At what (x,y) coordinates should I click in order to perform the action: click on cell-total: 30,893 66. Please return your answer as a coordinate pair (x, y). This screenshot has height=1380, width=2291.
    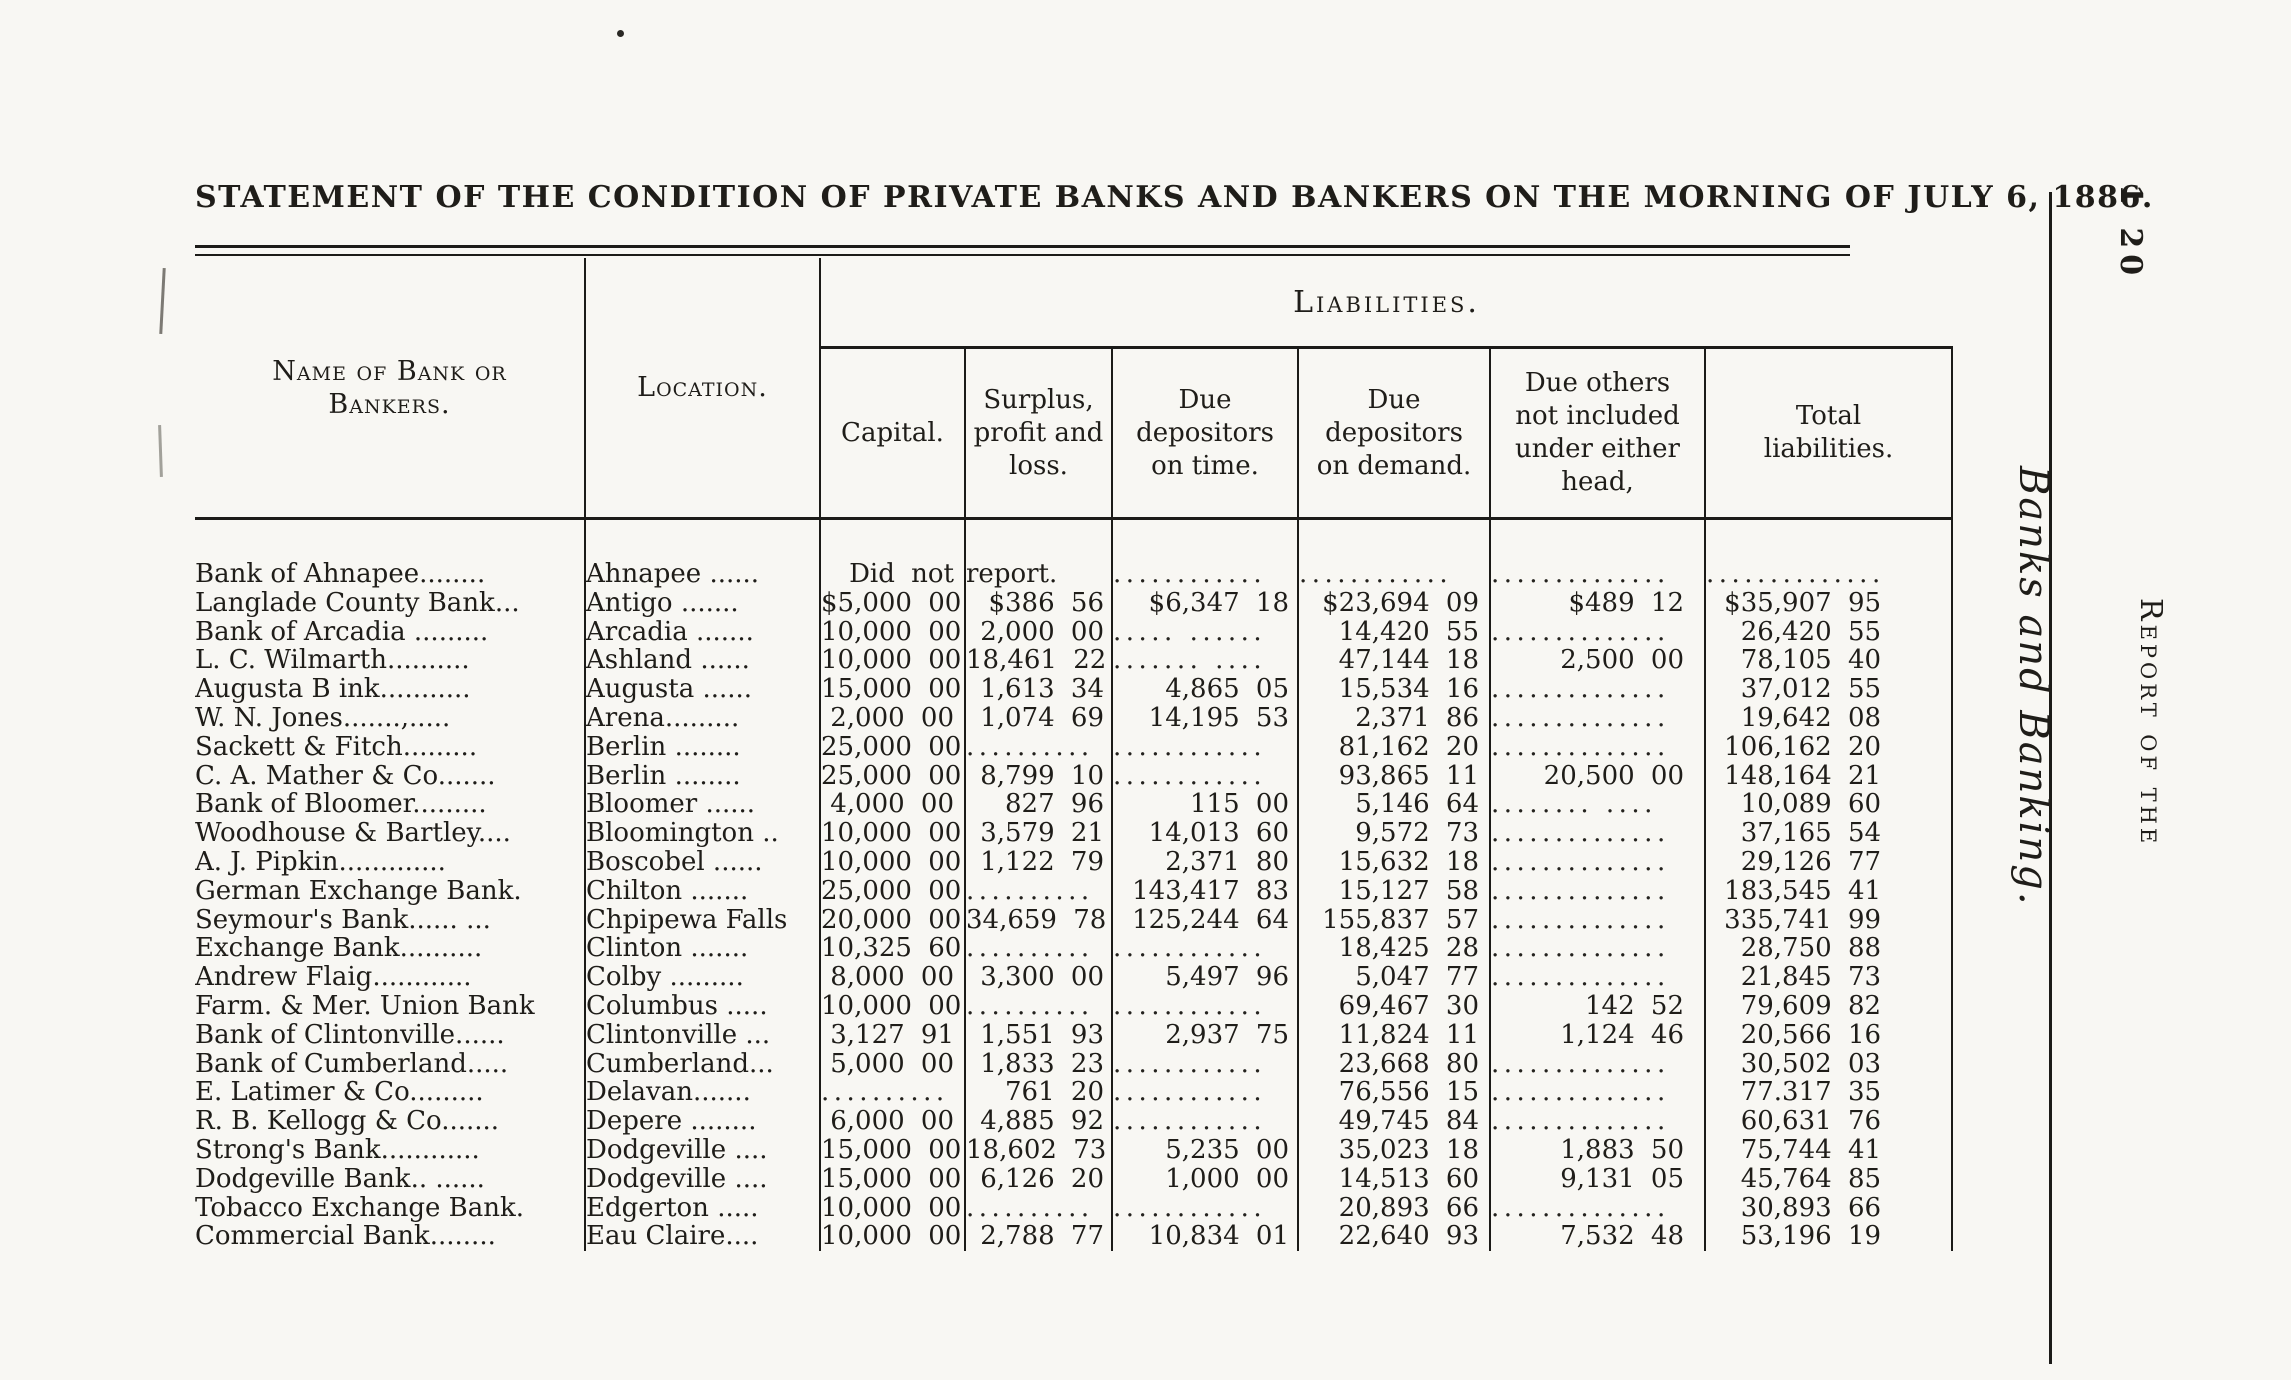
    Looking at the image, I should click on (1829, 1208).